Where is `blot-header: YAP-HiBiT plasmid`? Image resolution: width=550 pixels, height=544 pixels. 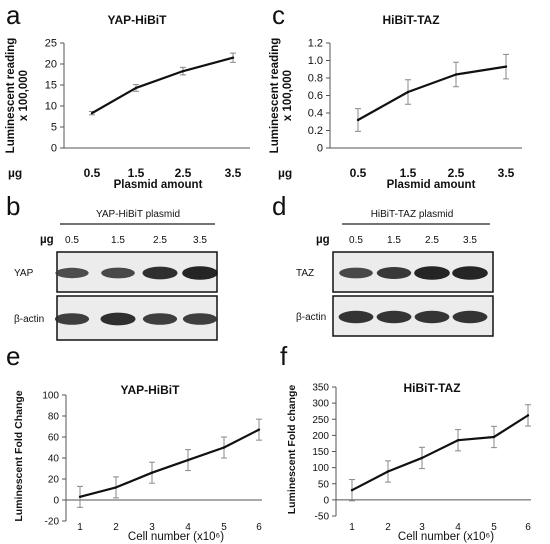 blot-header: YAP-HiBiT plasmid is located at coordinates (138, 214).